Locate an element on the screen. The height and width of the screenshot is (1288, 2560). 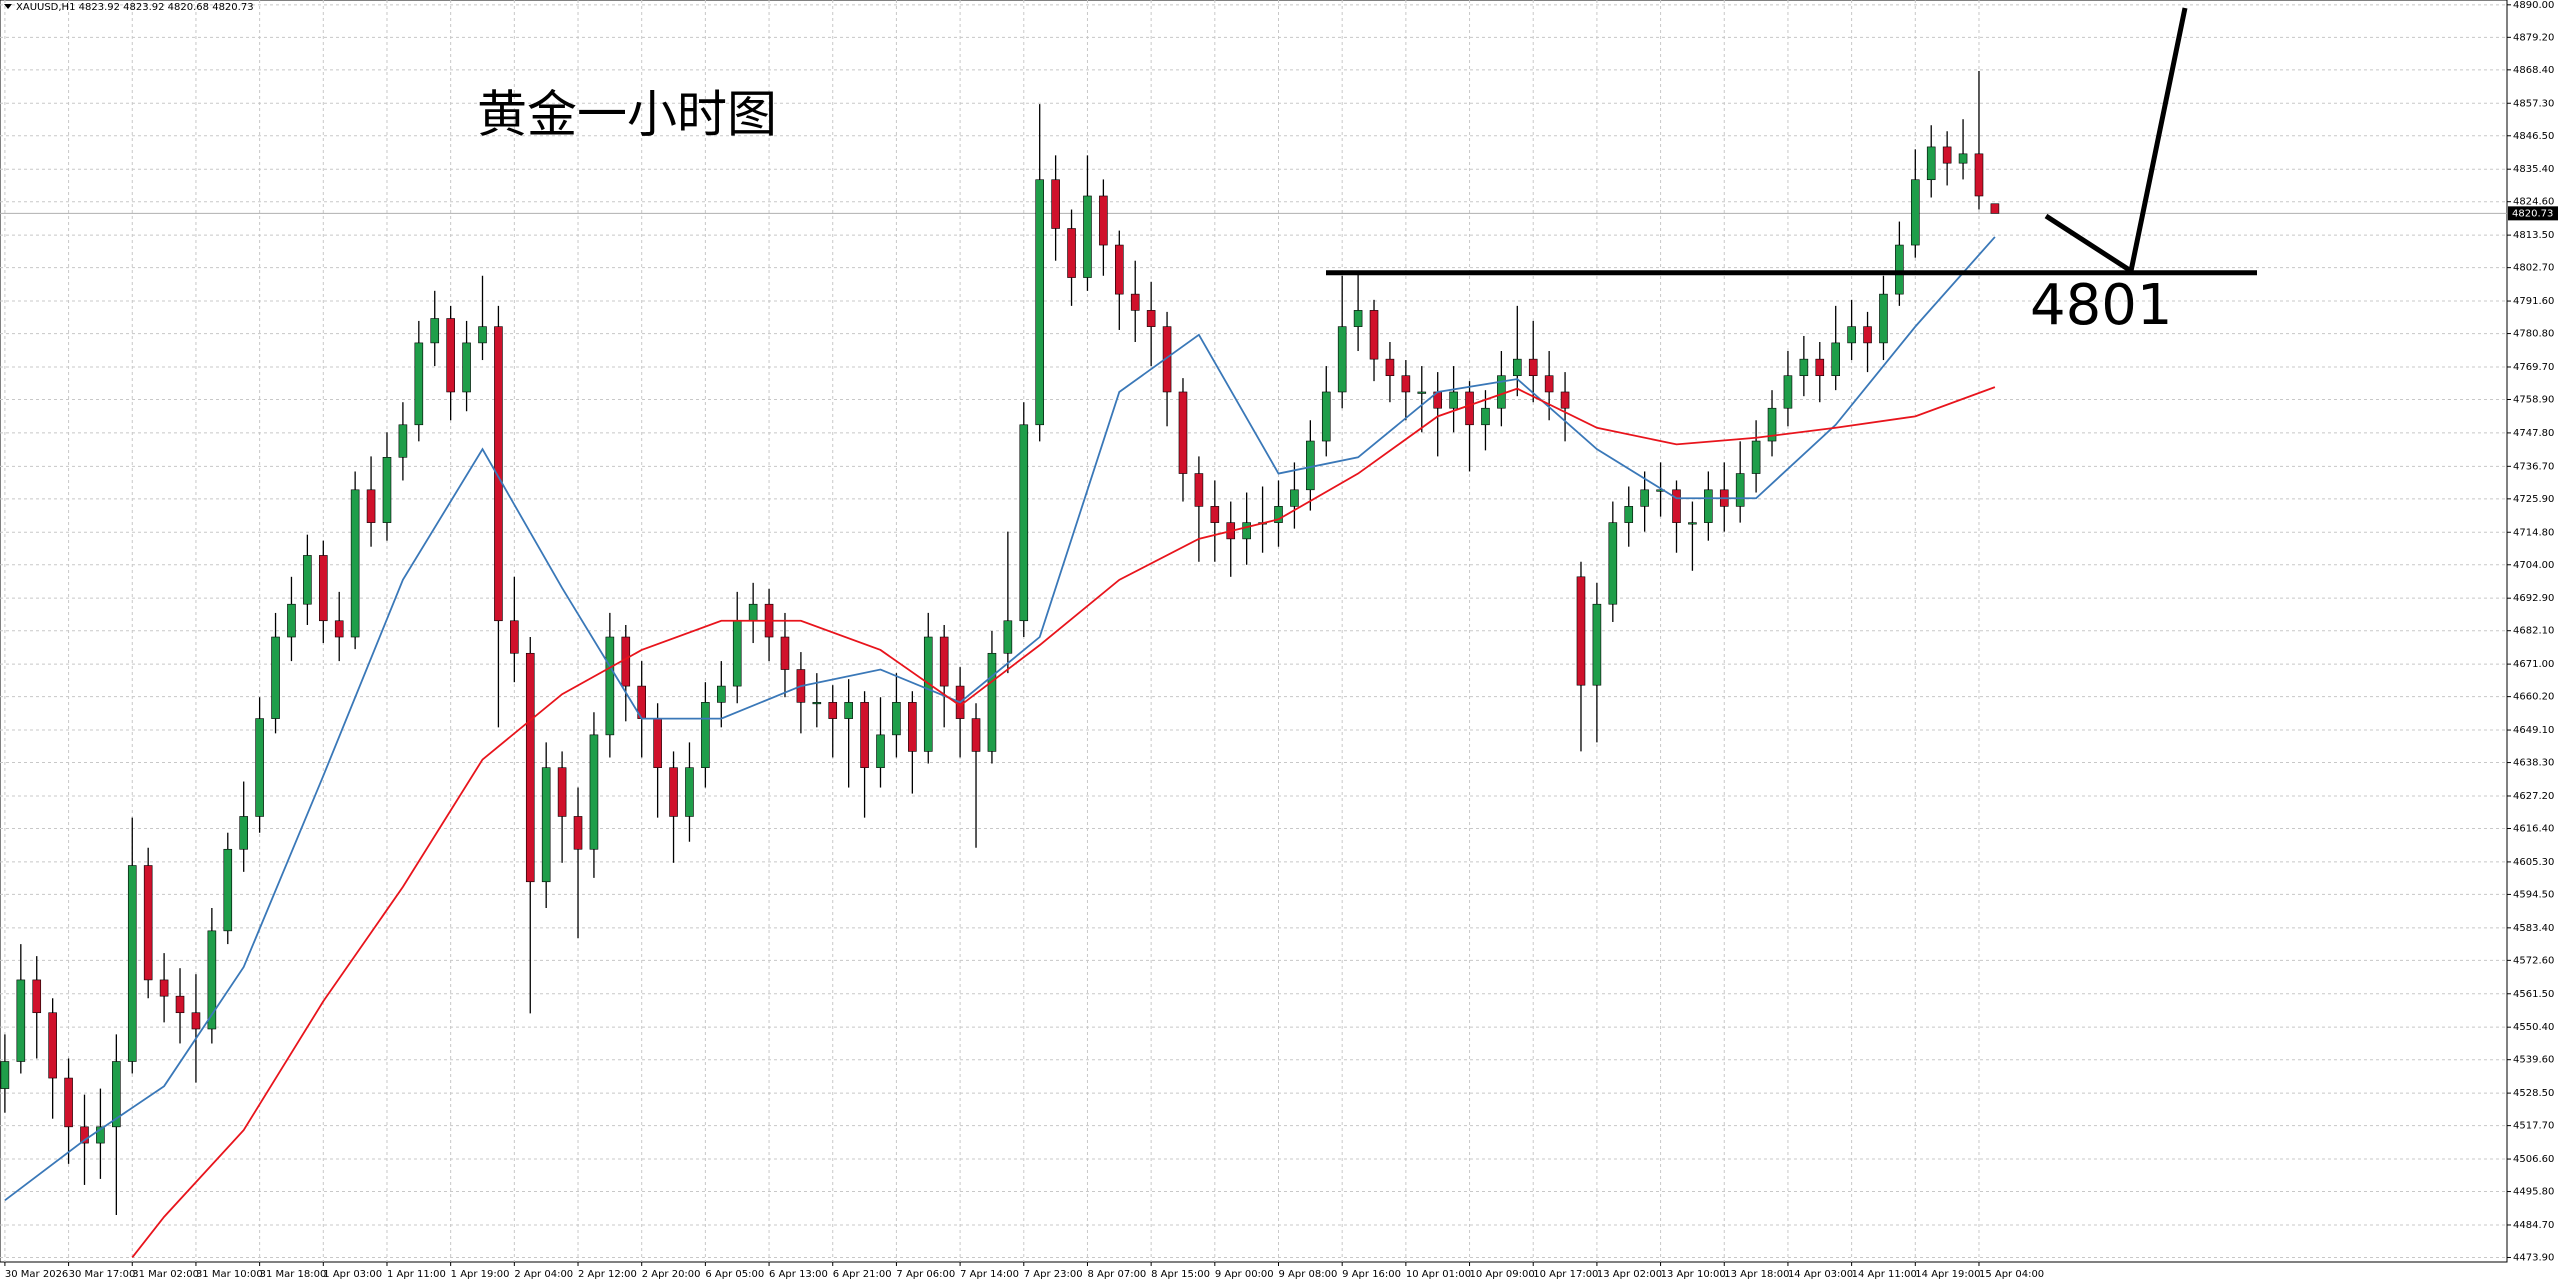
y-tick-label: 4671.00 is located at coordinates (2533, 664).